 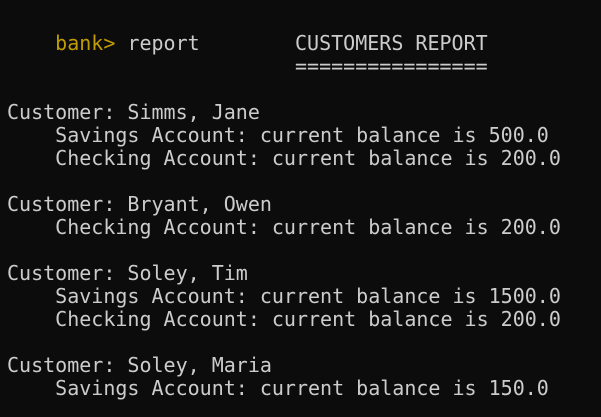 I want to click on report-underline: ================, so click(x=391, y=66).